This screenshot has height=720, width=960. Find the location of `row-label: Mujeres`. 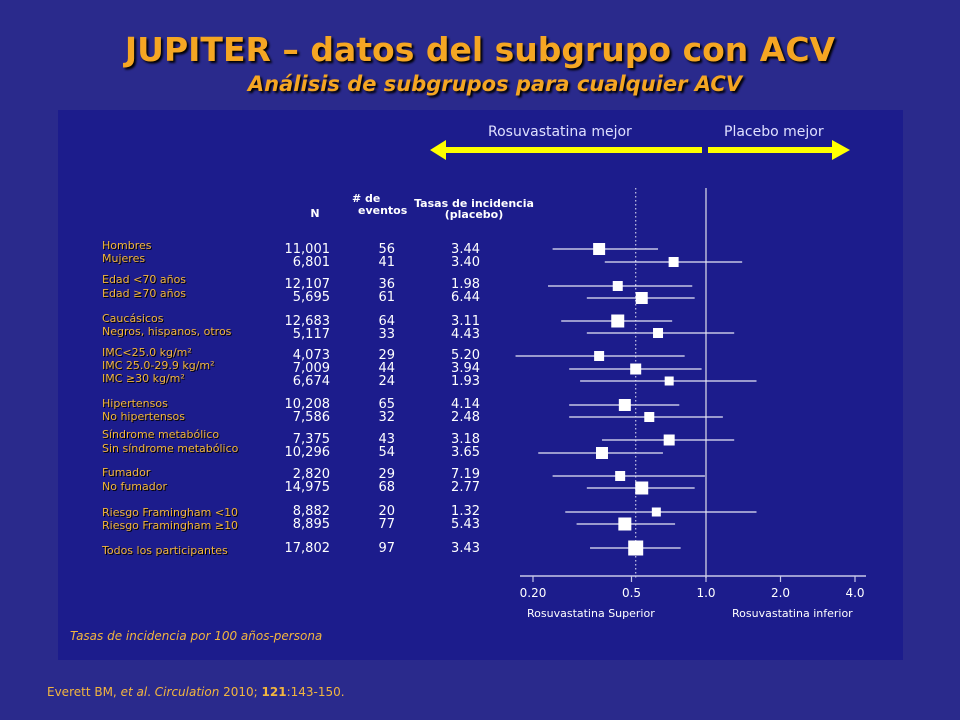

row-label: Mujeres is located at coordinates (124, 258).